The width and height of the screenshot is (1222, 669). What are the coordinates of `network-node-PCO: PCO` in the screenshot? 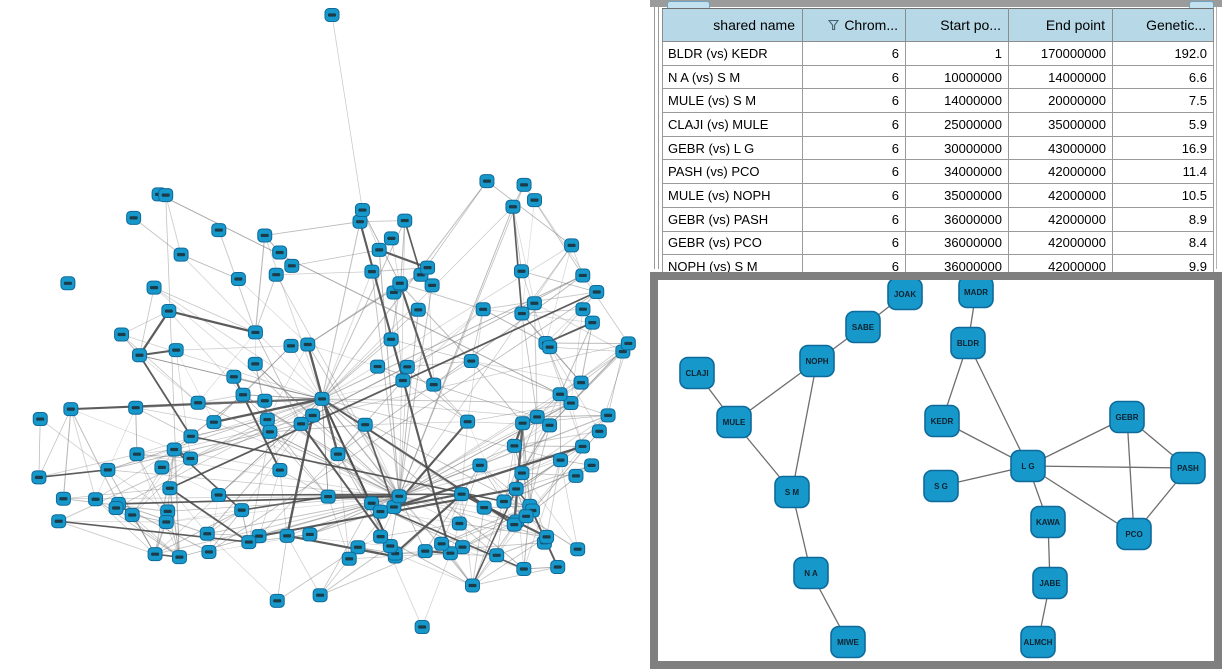 It's located at (1134, 534).